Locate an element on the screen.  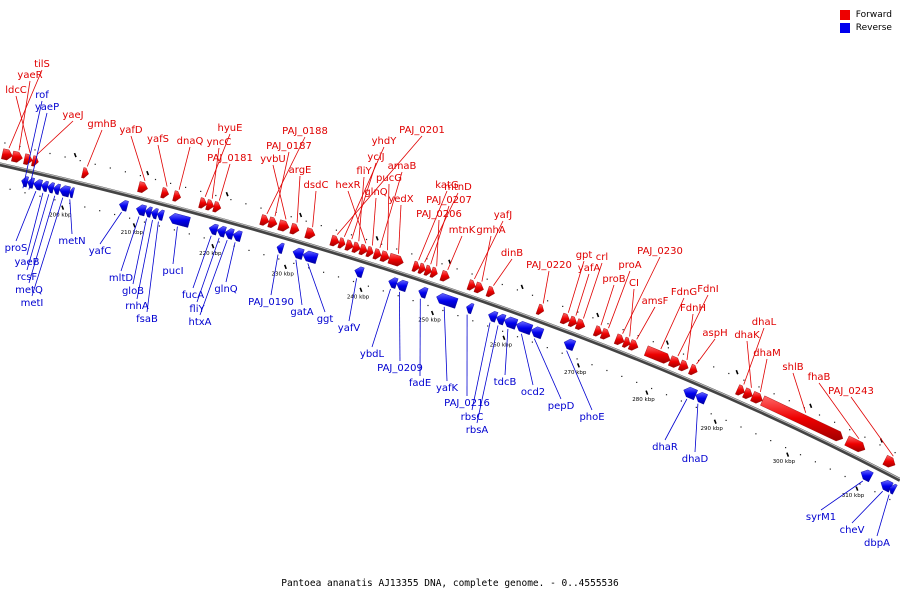
gene-yafS-leader is located at coordinates (162, 165).